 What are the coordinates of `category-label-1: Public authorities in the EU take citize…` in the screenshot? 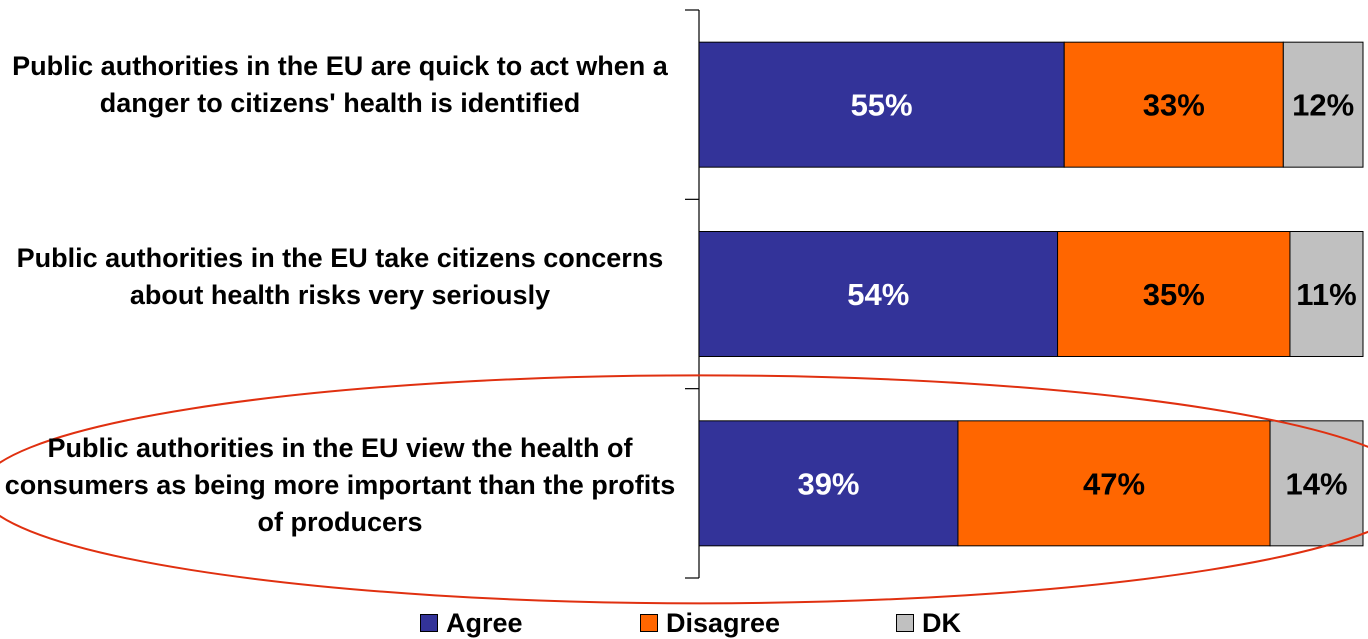 It's located at (340, 276).